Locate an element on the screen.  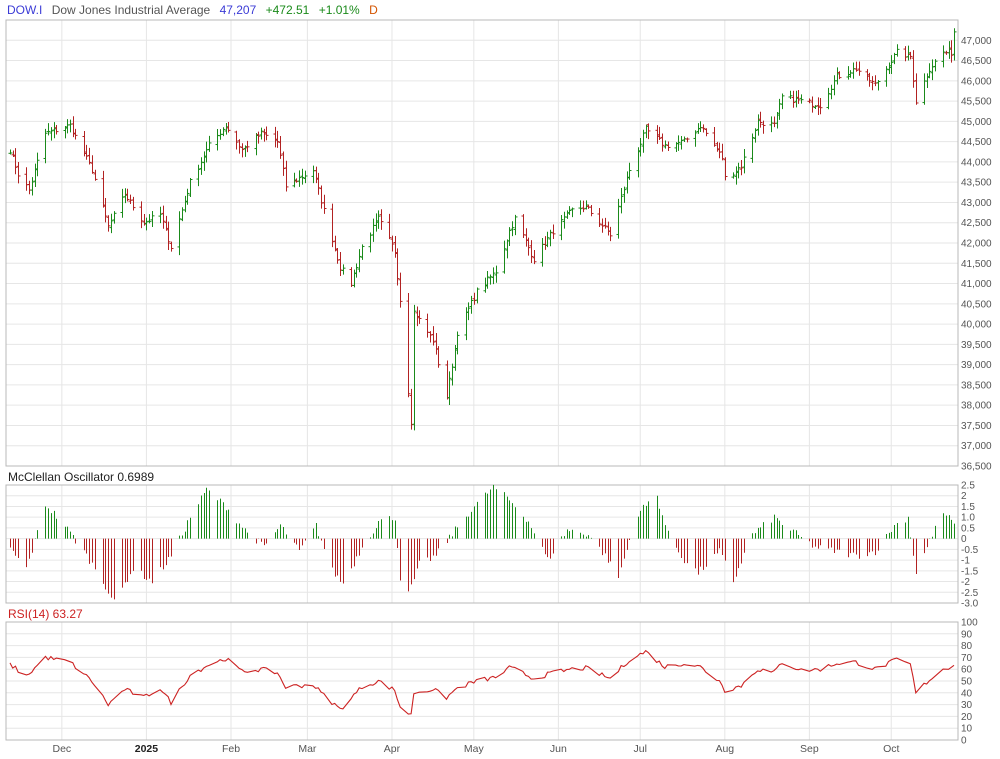
mcclellan-title: McClellan Oscillator 0.6989 is located at coordinates (81, 477).